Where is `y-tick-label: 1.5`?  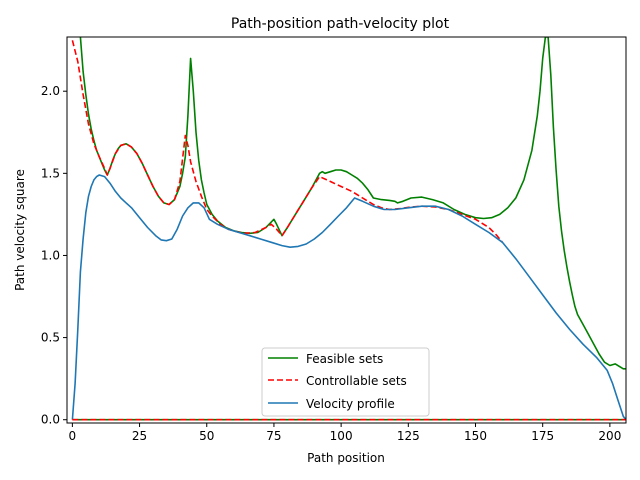
y-tick-label: 1.5 is located at coordinates (50, 173).